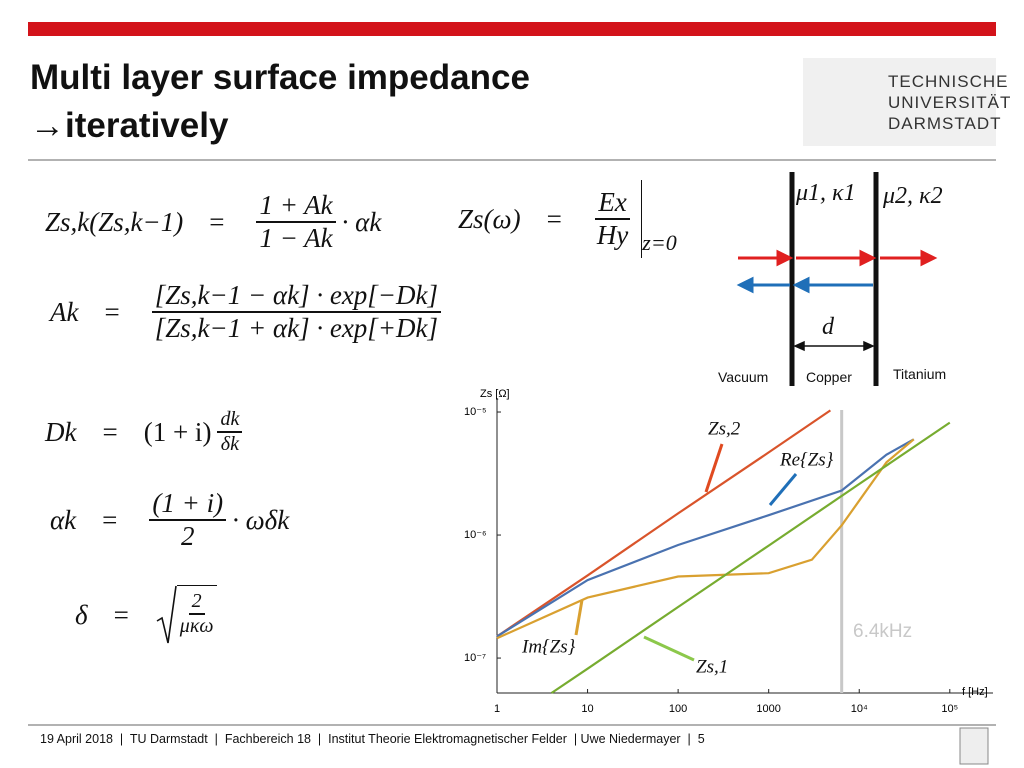 This screenshot has width=1024, height=768. Describe the element at coordinates (188, 536) in the screenshot. I see `denominator: 2` at that location.